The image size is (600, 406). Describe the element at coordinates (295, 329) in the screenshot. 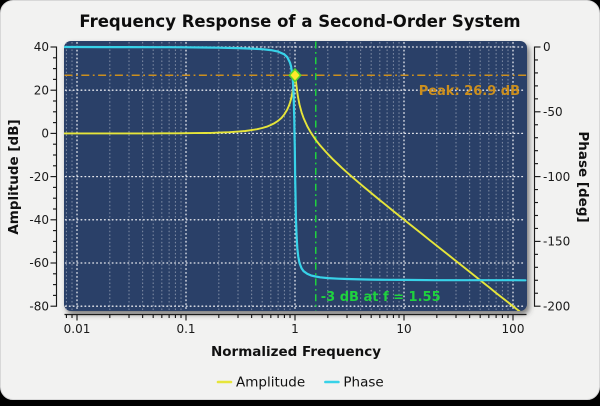

I see `tick-label: 1` at that location.